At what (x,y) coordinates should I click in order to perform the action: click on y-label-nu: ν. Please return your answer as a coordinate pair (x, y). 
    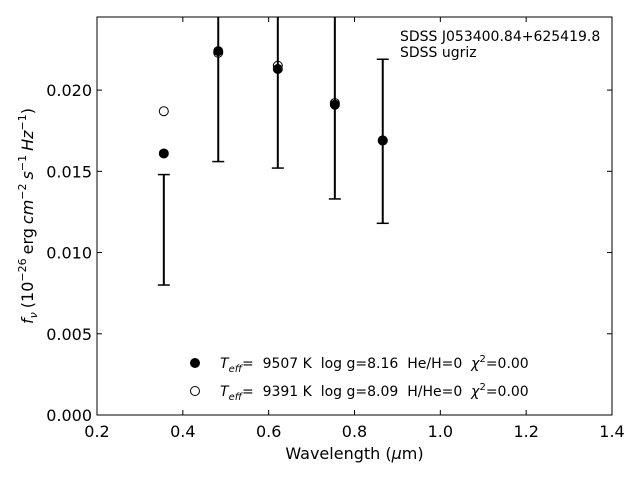
    Looking at the image, I should click on (33, 315).